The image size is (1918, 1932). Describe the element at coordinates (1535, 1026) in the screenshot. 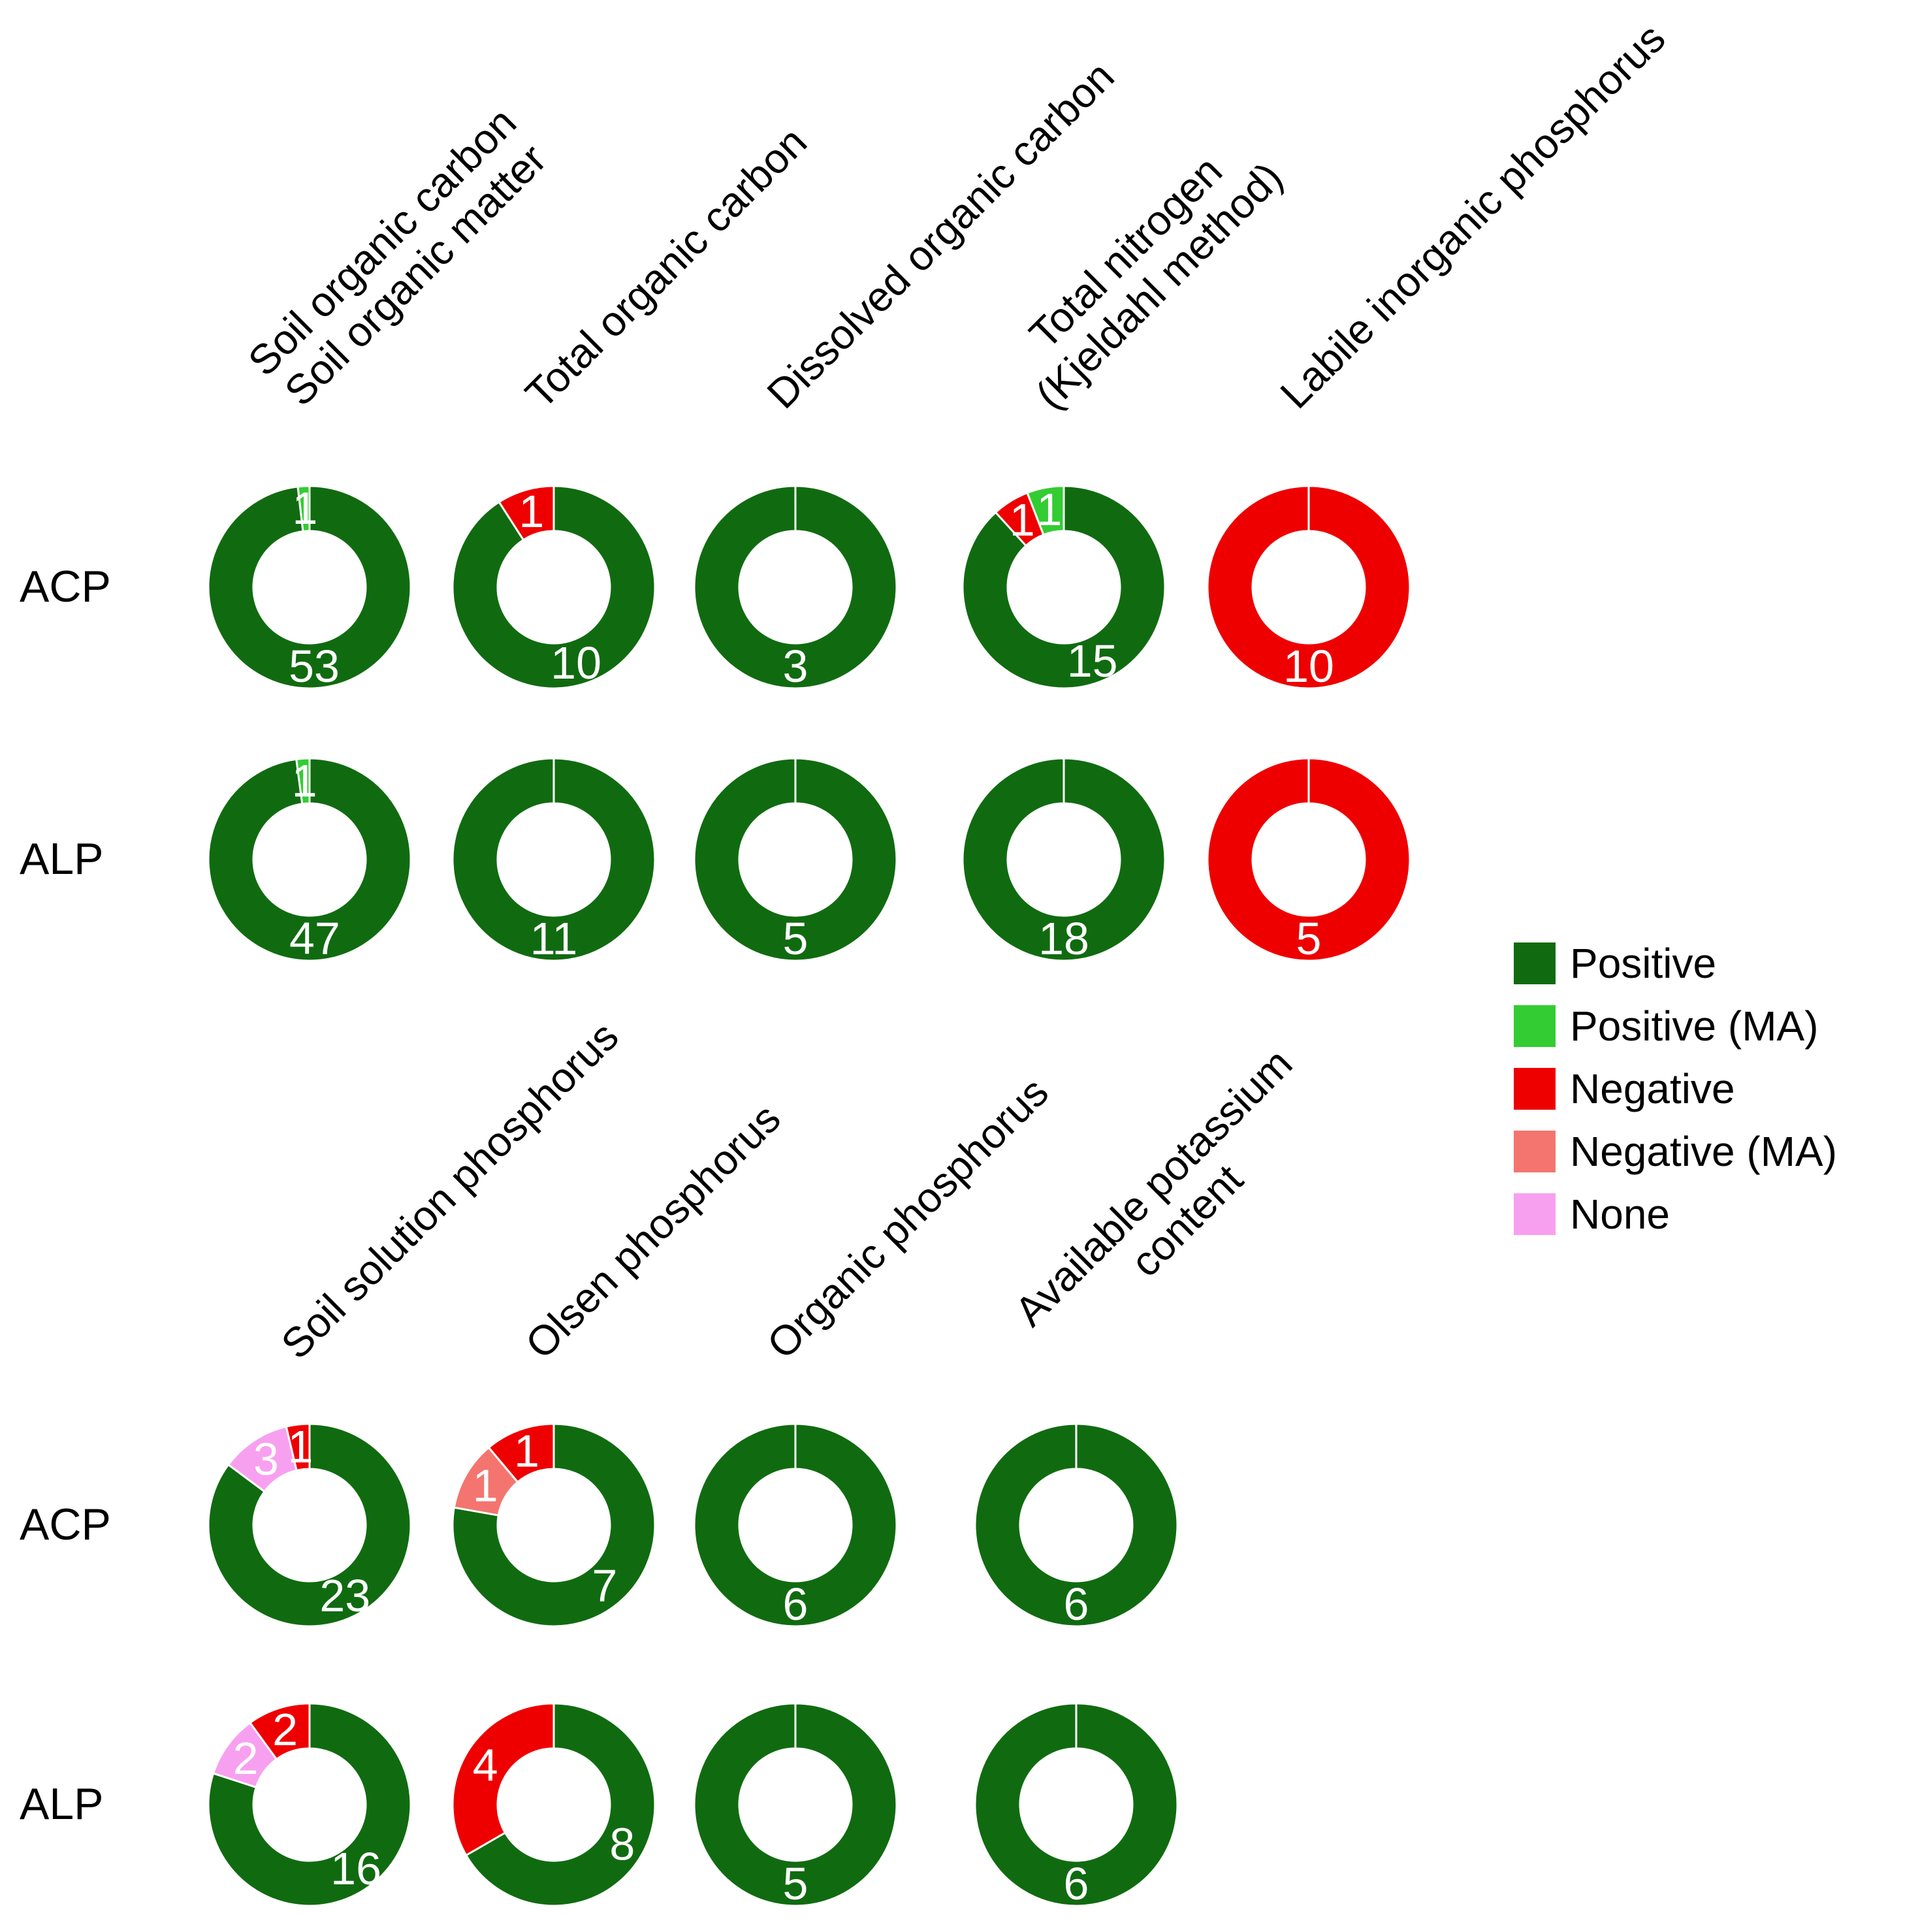

I see `legend-swatch-positive_ma` at that location.